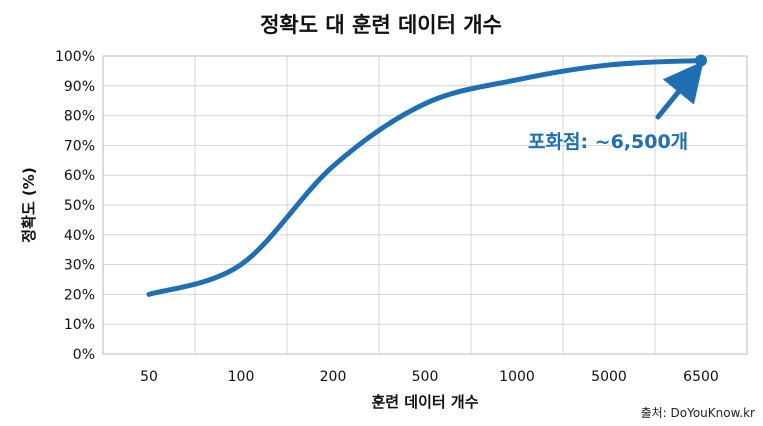  I want to click on y-tick-label: 70%, so click(79, 146).